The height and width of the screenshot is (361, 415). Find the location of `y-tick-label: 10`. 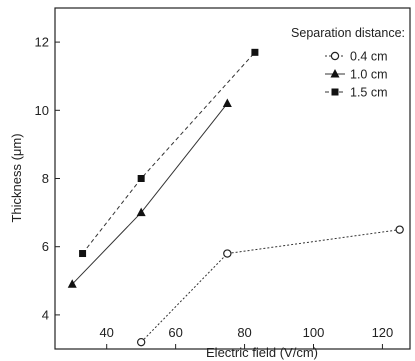

y-tick-label: 10 is located at coordinates (42, 110).